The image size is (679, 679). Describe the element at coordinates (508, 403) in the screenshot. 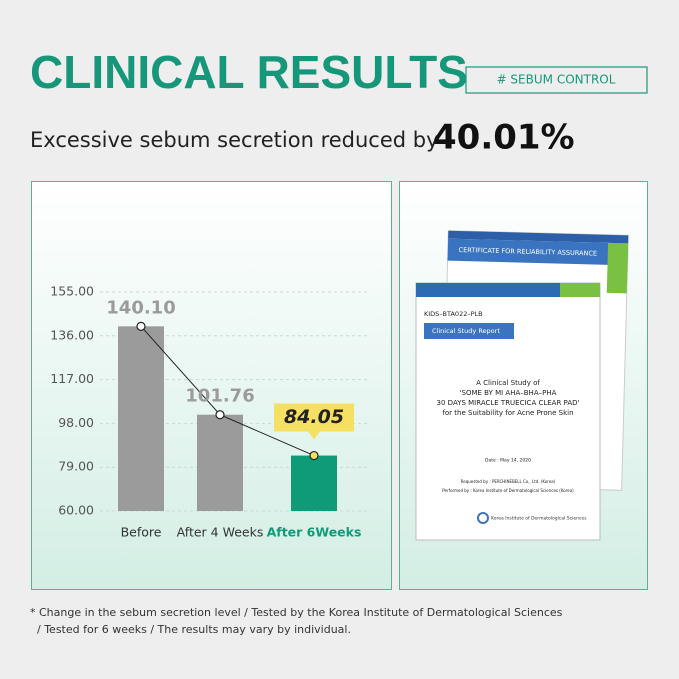

I see `study-line: 30 DAYS MIRACLE TRUECICA CLEAR PAD'` at that location.